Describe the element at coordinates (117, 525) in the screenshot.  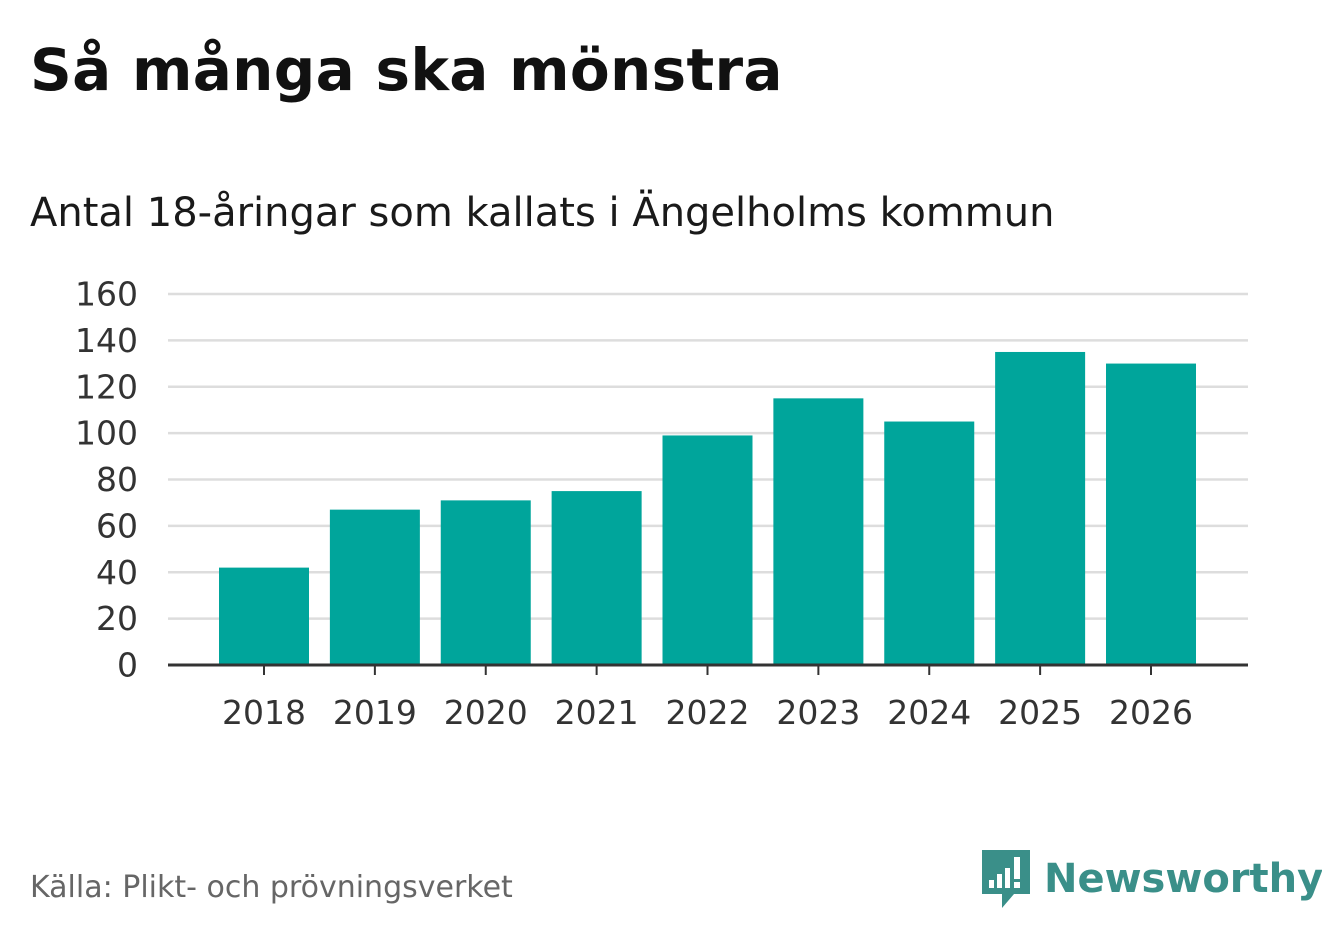
I see `y-tick-label-60: 60` at that location.